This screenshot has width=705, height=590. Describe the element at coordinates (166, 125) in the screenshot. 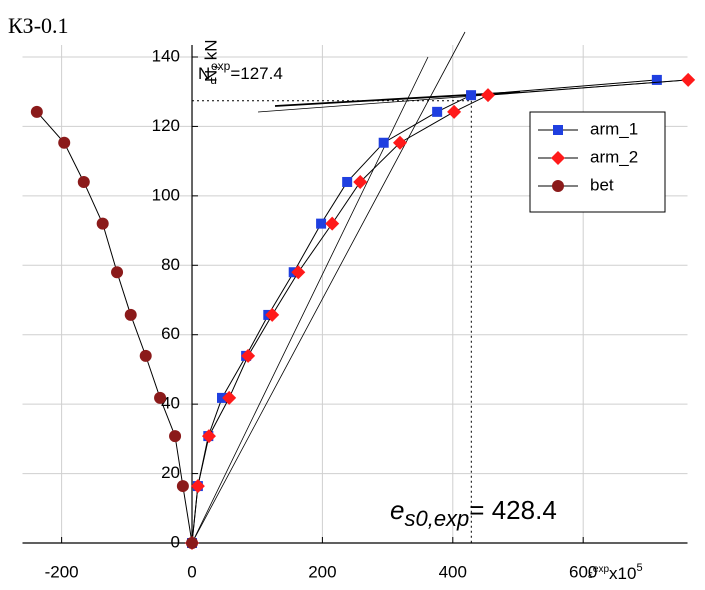

I see `y-tick-label: 120` at that location.